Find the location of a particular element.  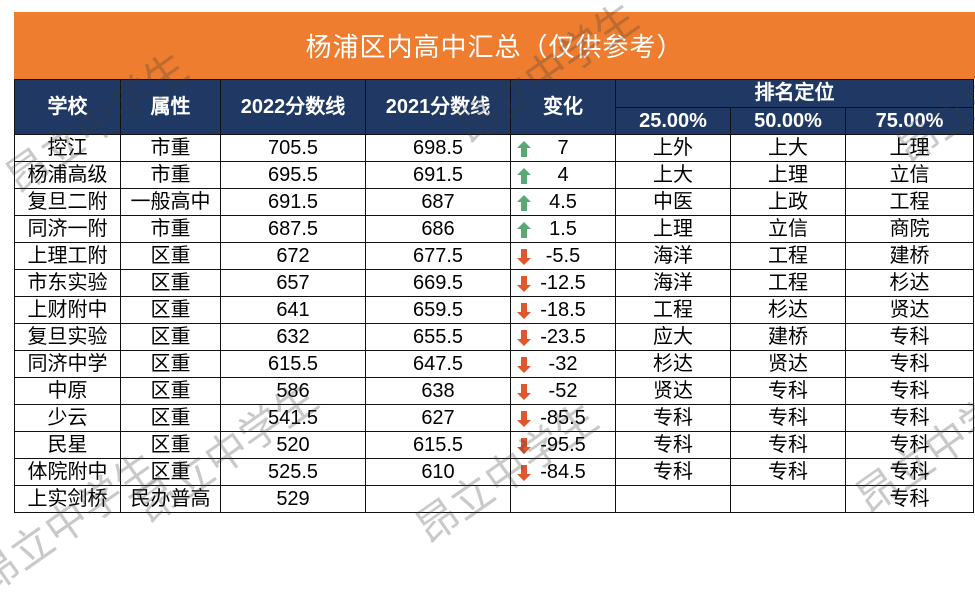

table-cell: 705.5 is located at coordinates (293, 148).